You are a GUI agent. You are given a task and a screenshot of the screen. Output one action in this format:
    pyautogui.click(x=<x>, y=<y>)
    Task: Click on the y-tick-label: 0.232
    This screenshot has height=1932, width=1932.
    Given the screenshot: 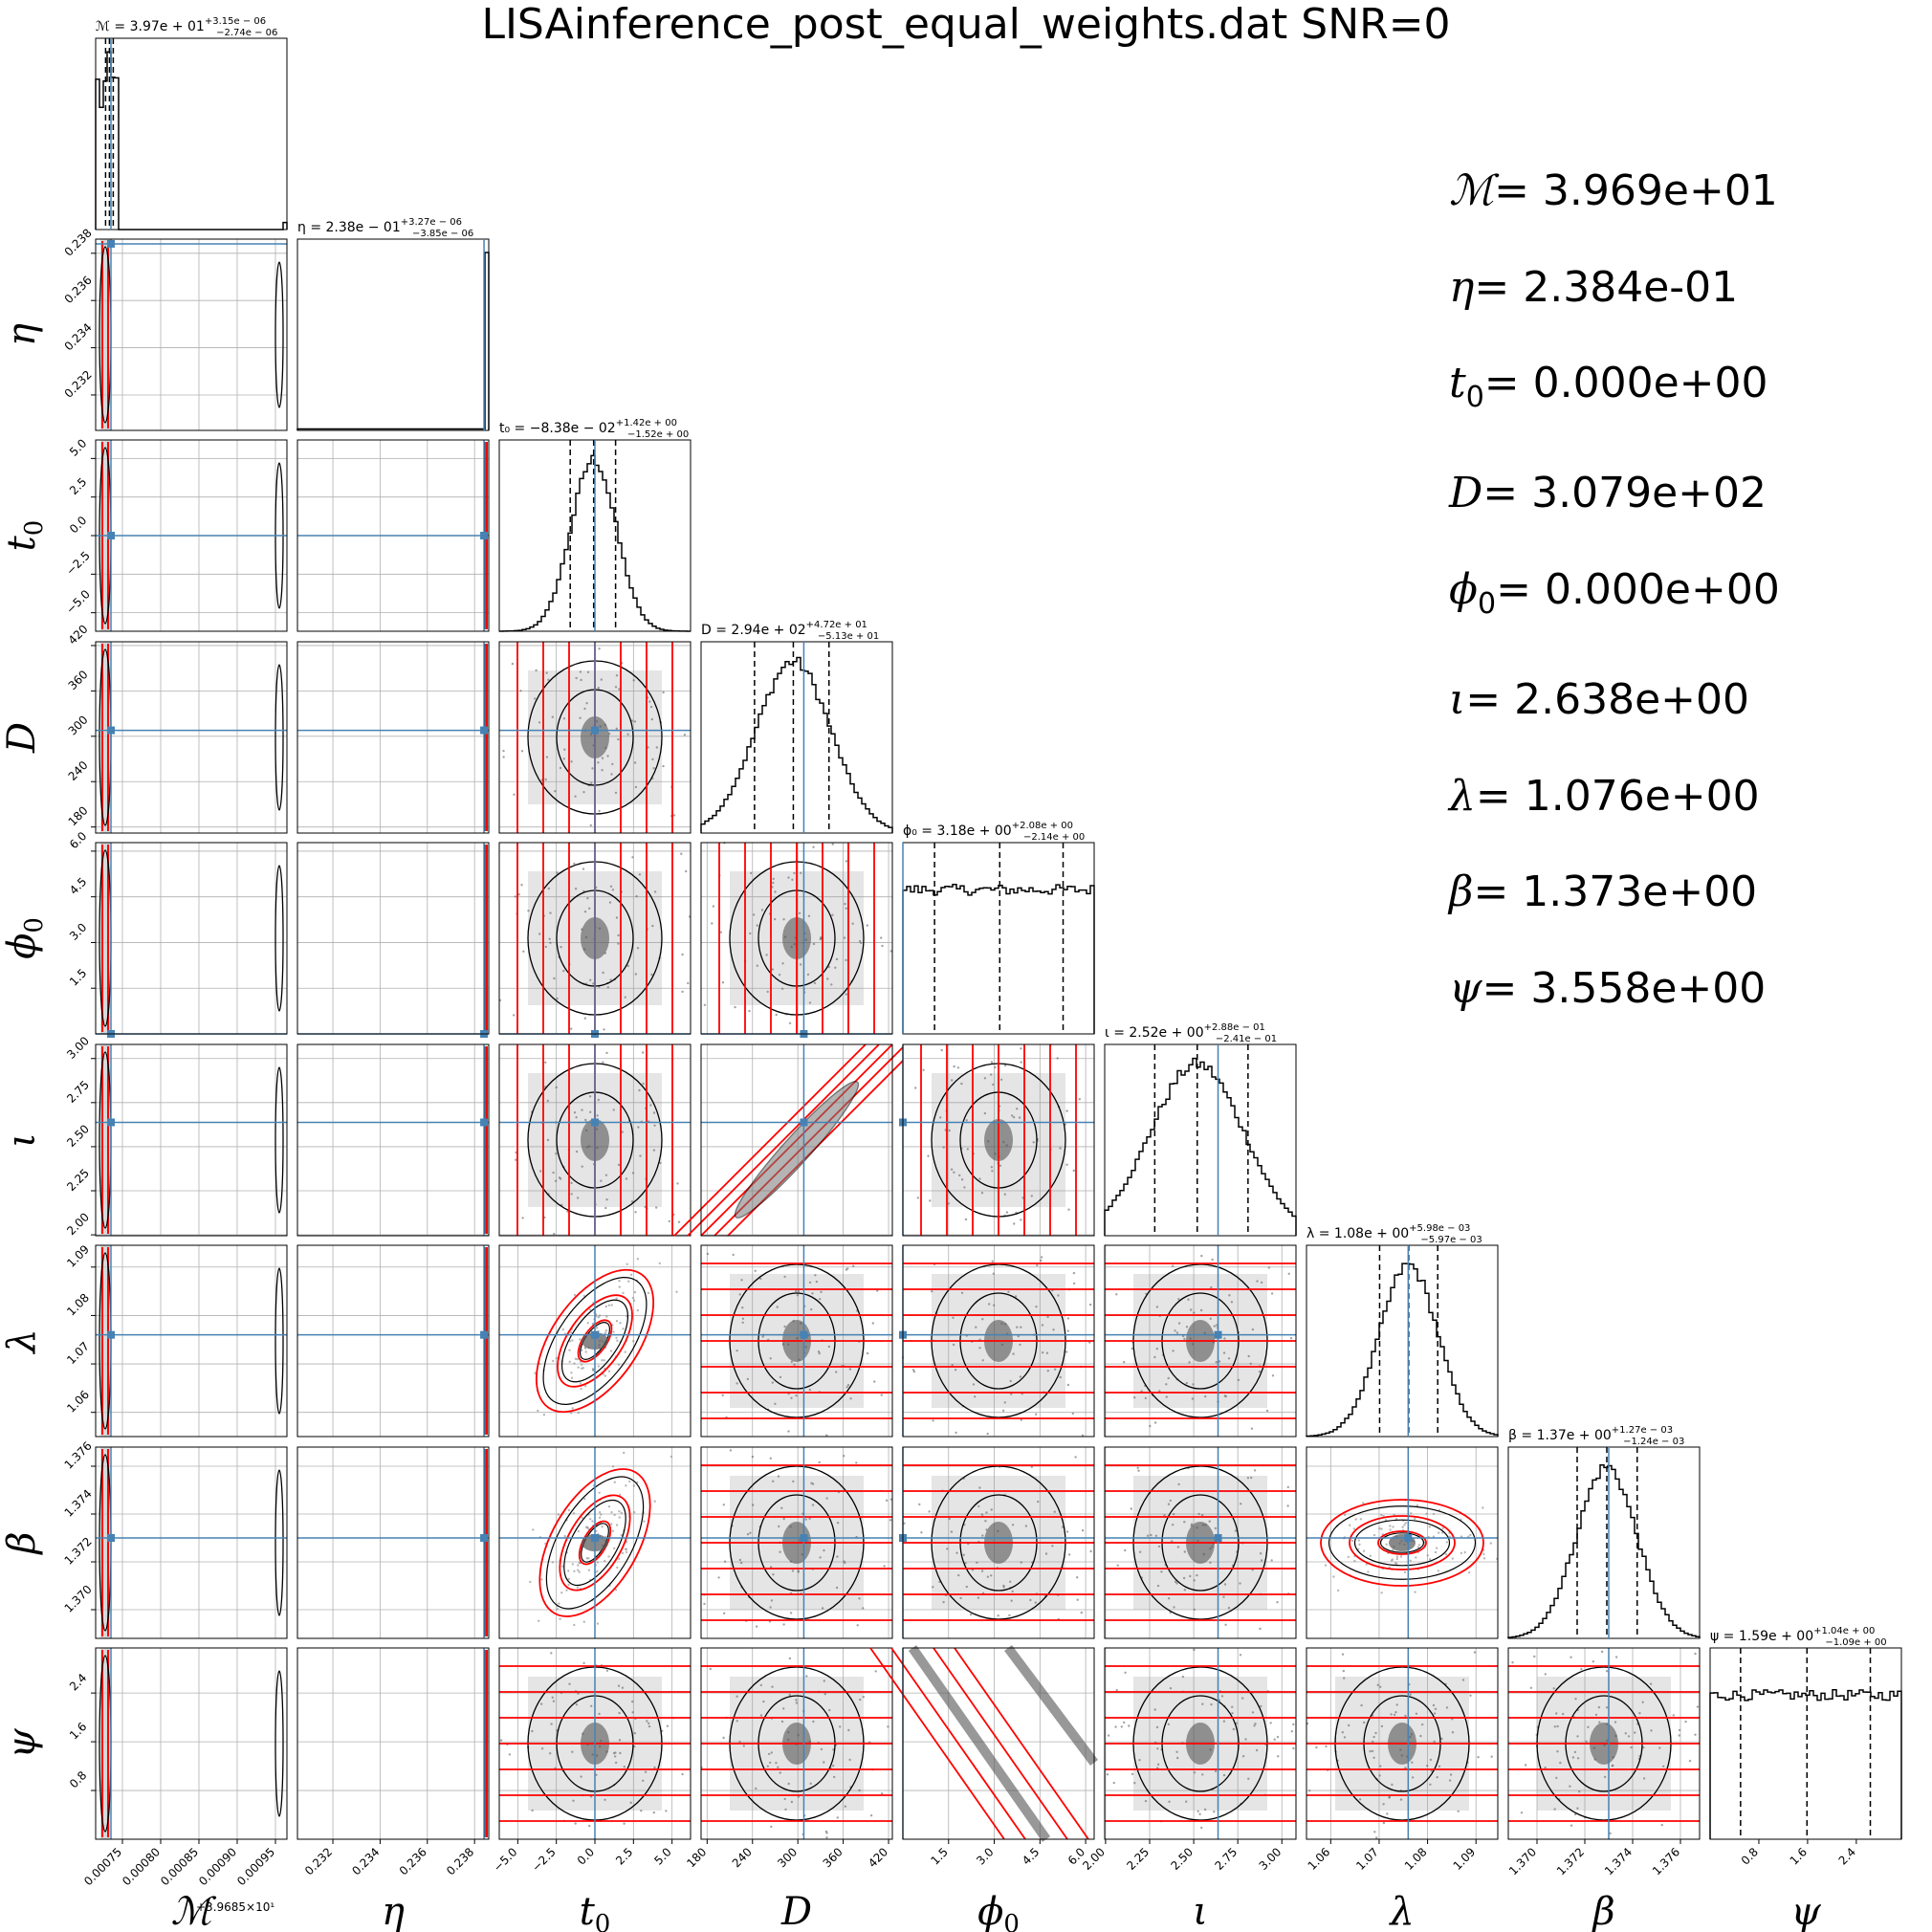 What is the action you would take?
    pyautogui.click(x=78, y=384)
    